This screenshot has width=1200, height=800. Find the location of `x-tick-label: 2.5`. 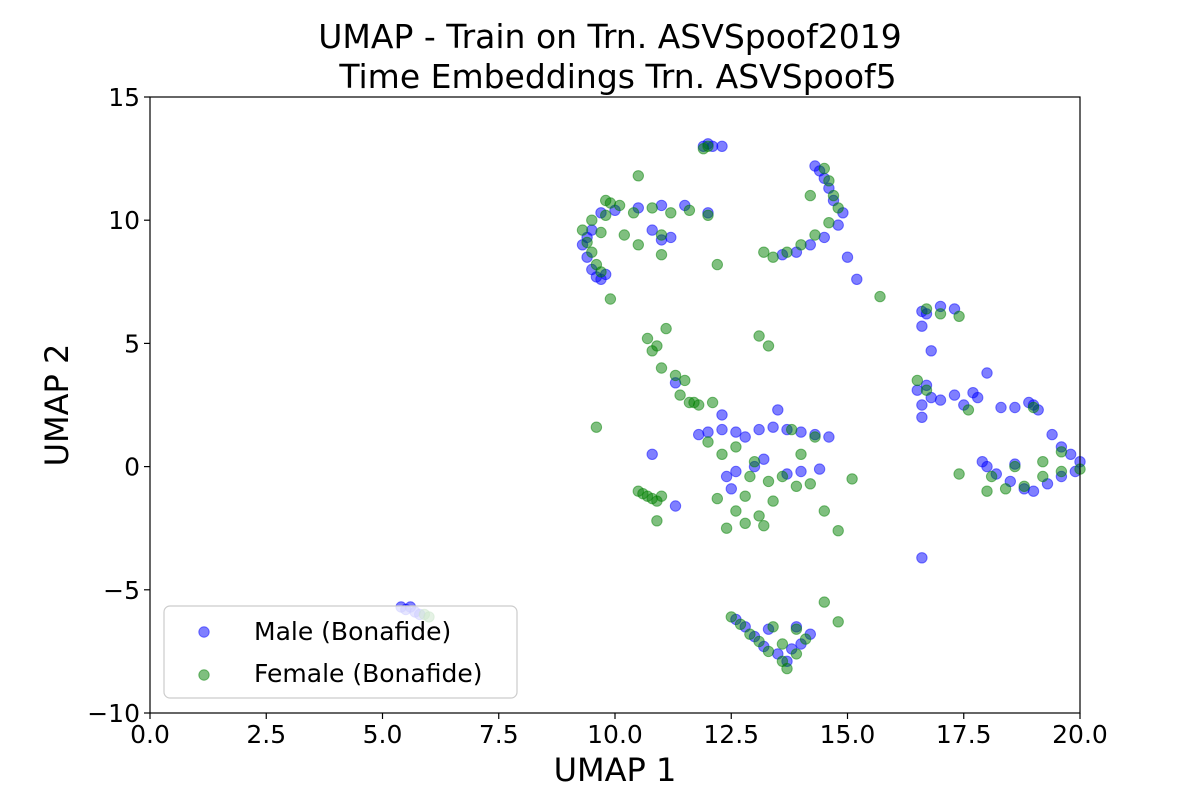

x-tick-label: 2.5 is located at coordinates (266, 734).